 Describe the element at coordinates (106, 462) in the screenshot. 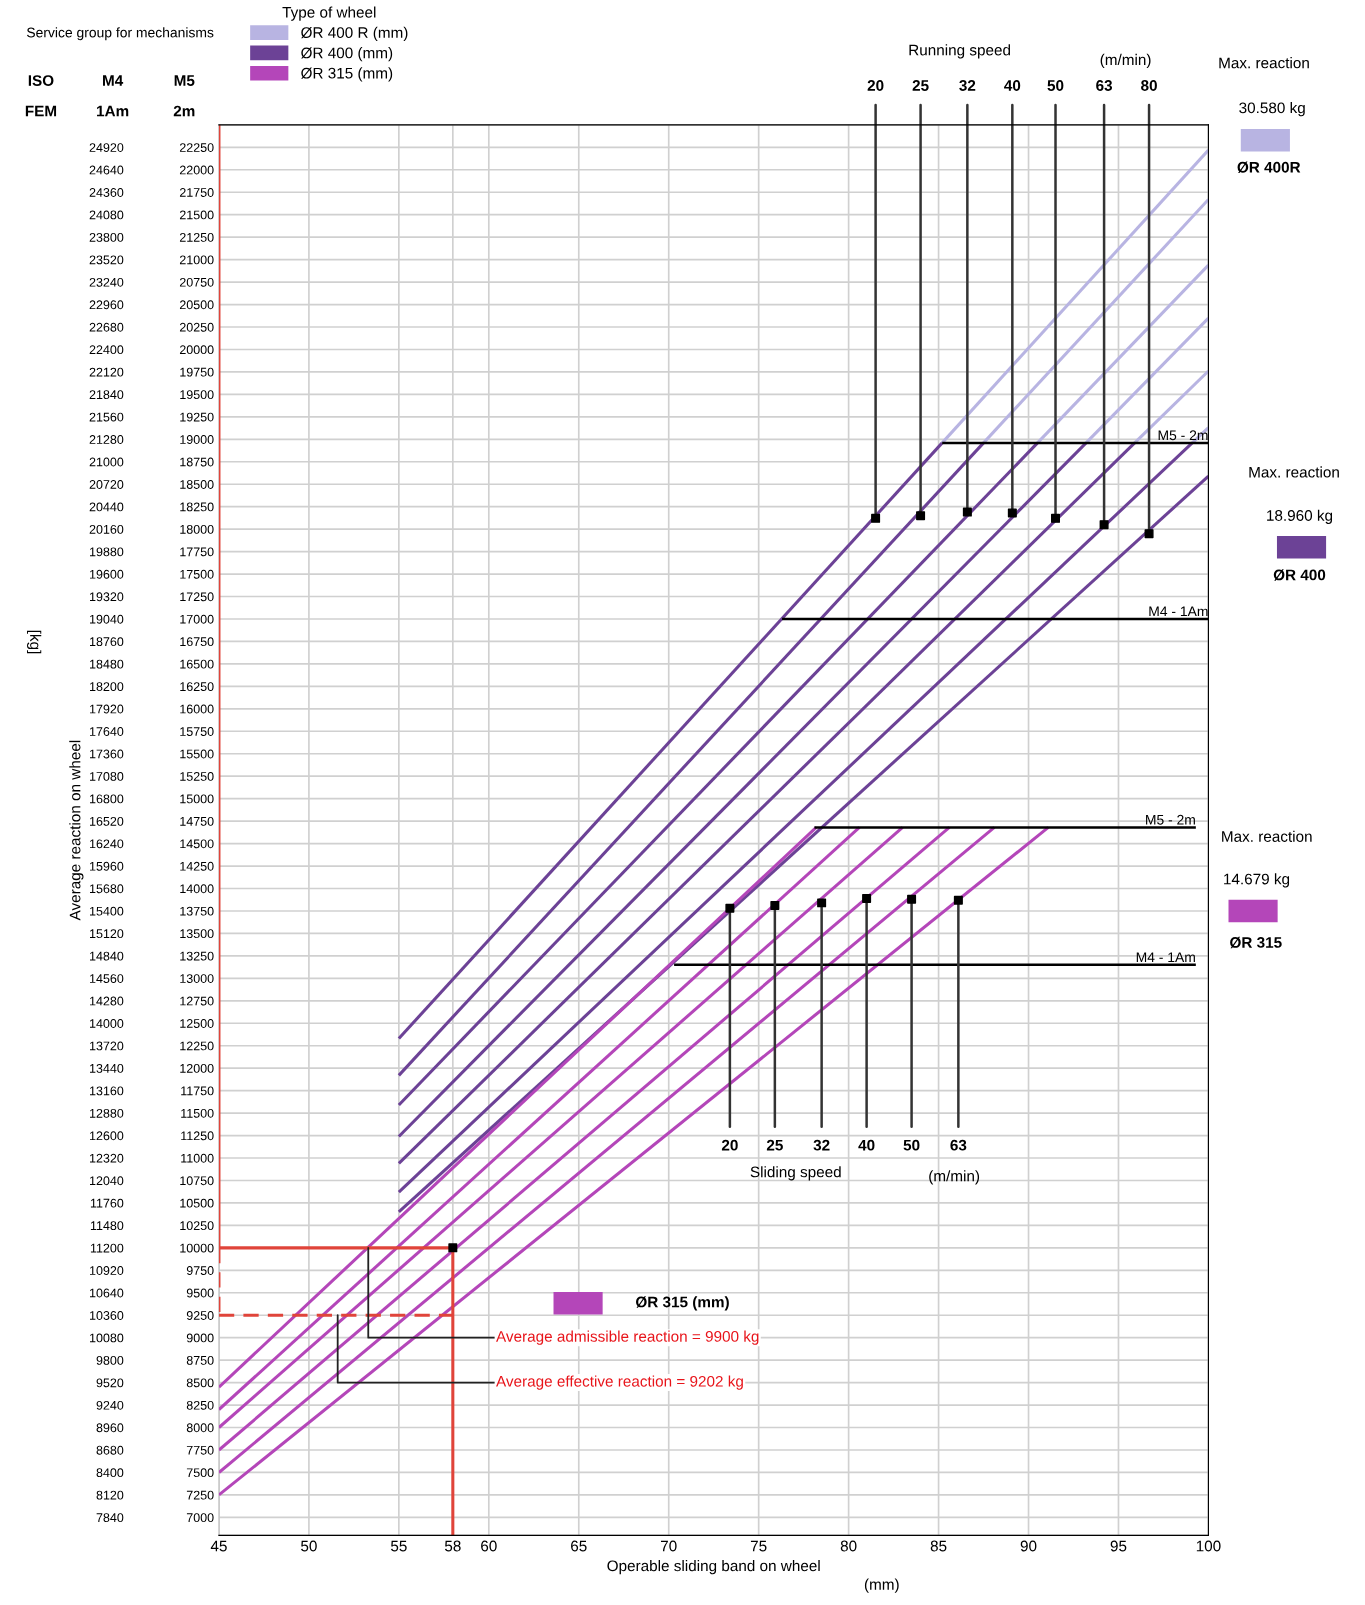

I see `y2-tick-label: 21000` at that location.